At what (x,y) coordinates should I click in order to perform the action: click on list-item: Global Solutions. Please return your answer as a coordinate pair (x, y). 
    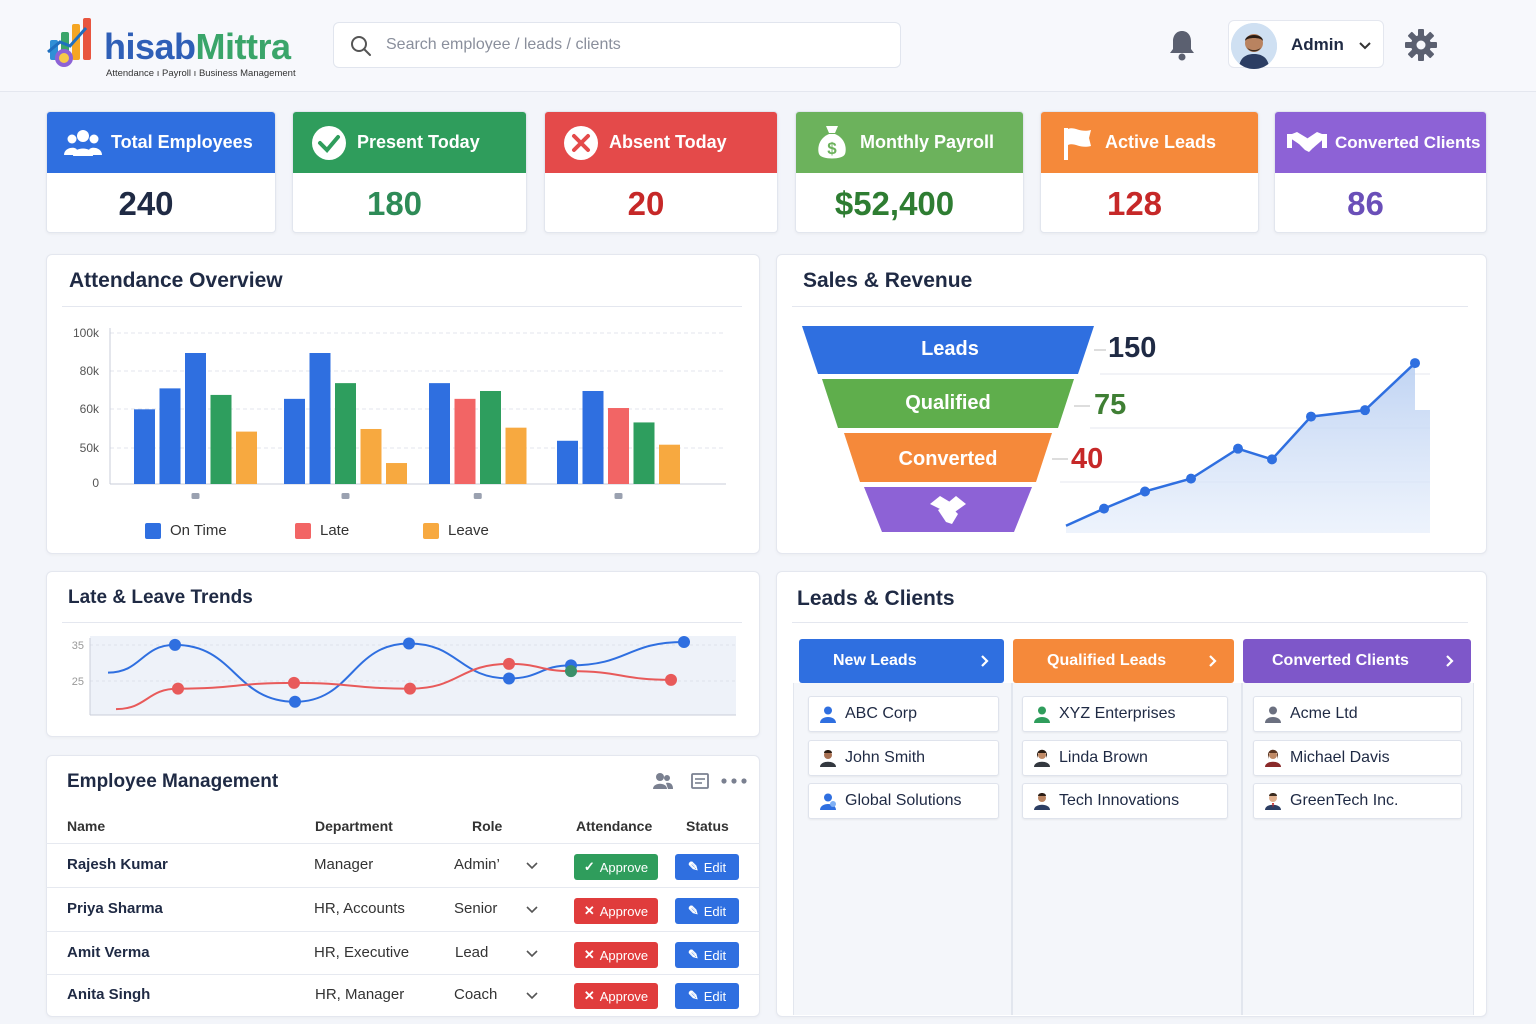
    Looking at the image, I should click on (903, 801).